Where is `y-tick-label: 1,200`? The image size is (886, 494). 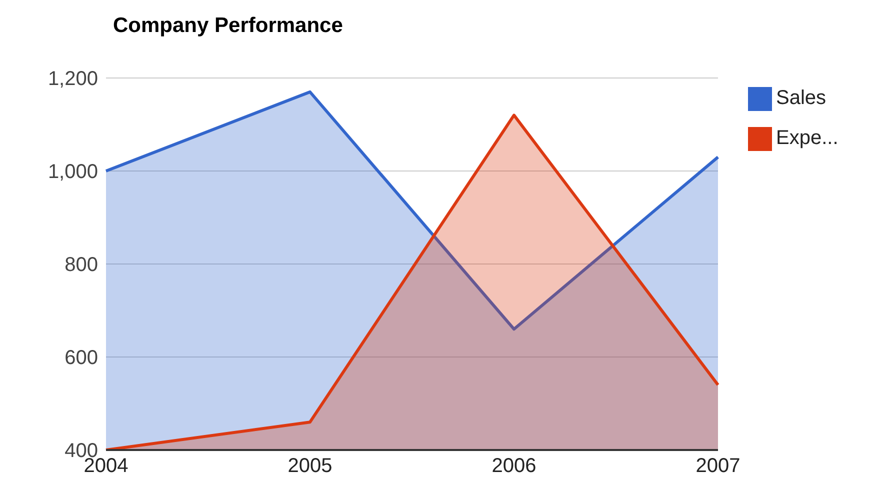 y-tick-label: 1,200 is located at coordinates (73, 79).